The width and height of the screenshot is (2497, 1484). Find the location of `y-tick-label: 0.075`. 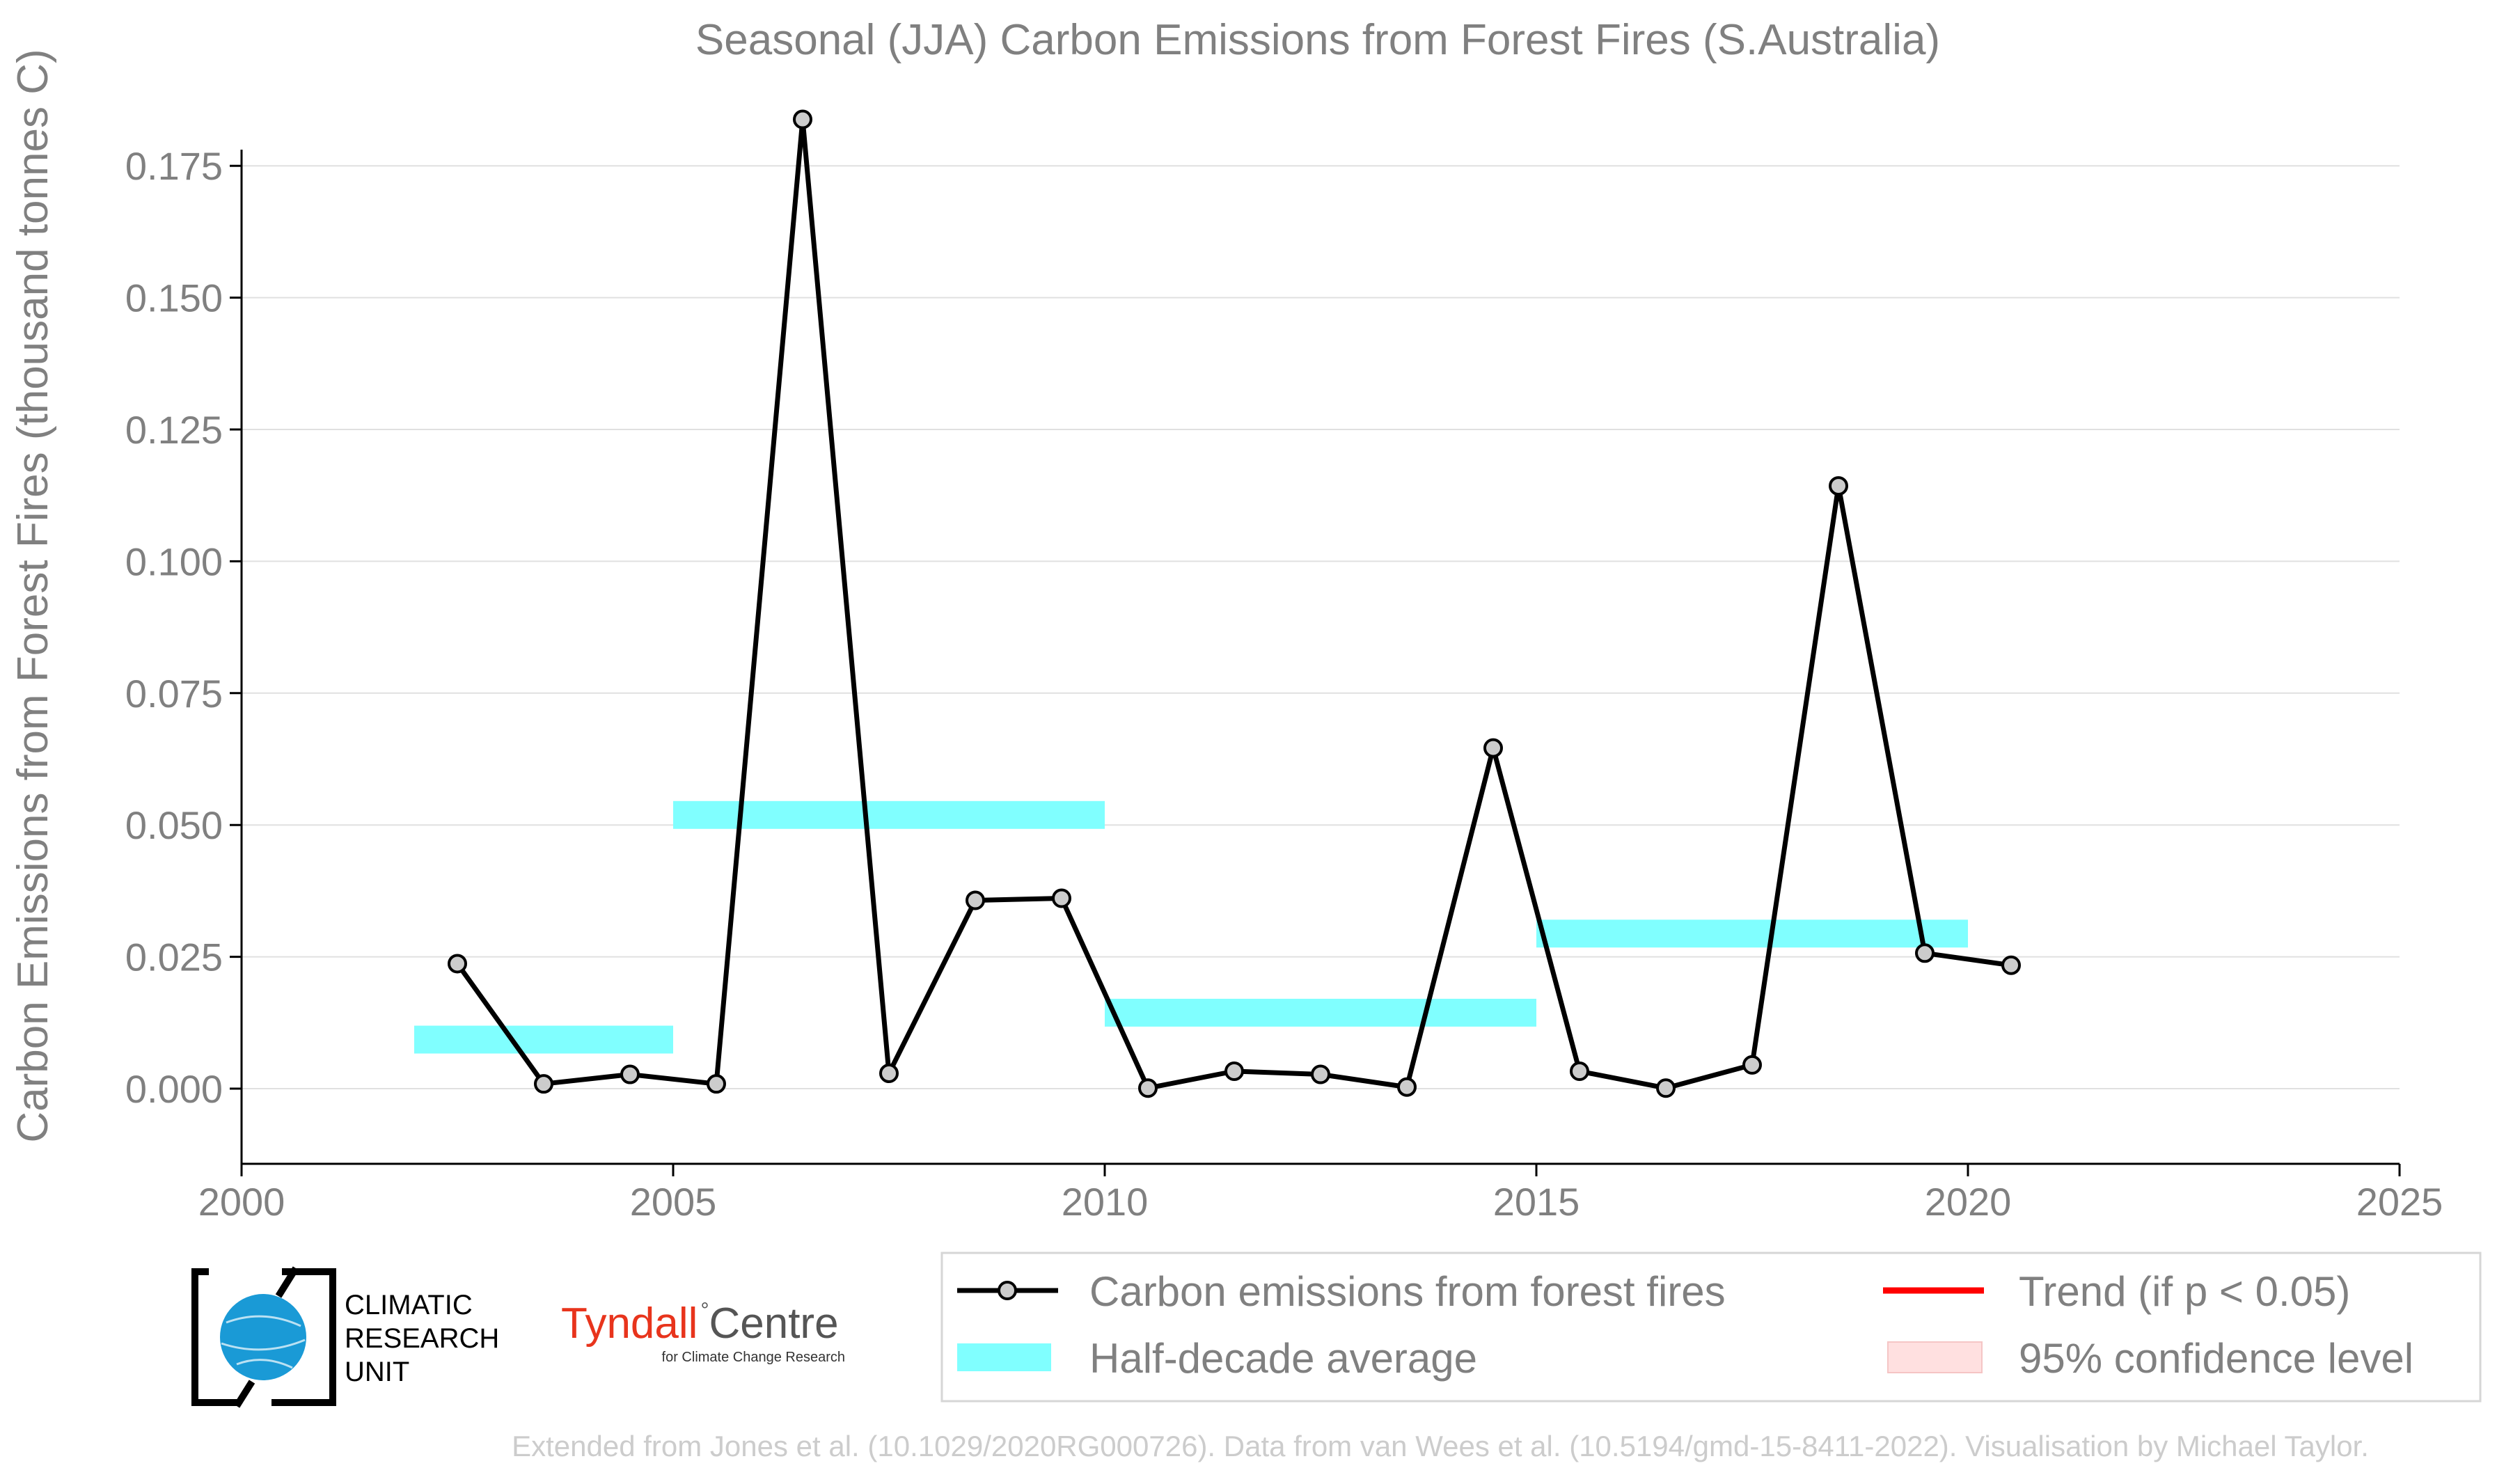

y-tick-label: 0.075 is located at coordinates (174, 694).